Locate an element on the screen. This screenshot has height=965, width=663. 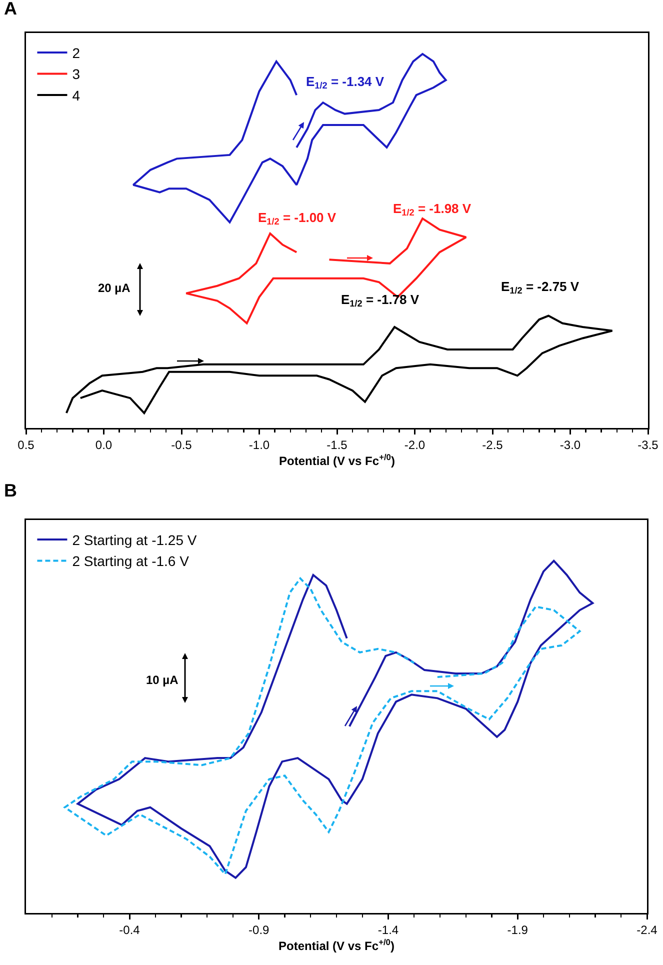
chart-title: A is located at coordinates (10, 9).